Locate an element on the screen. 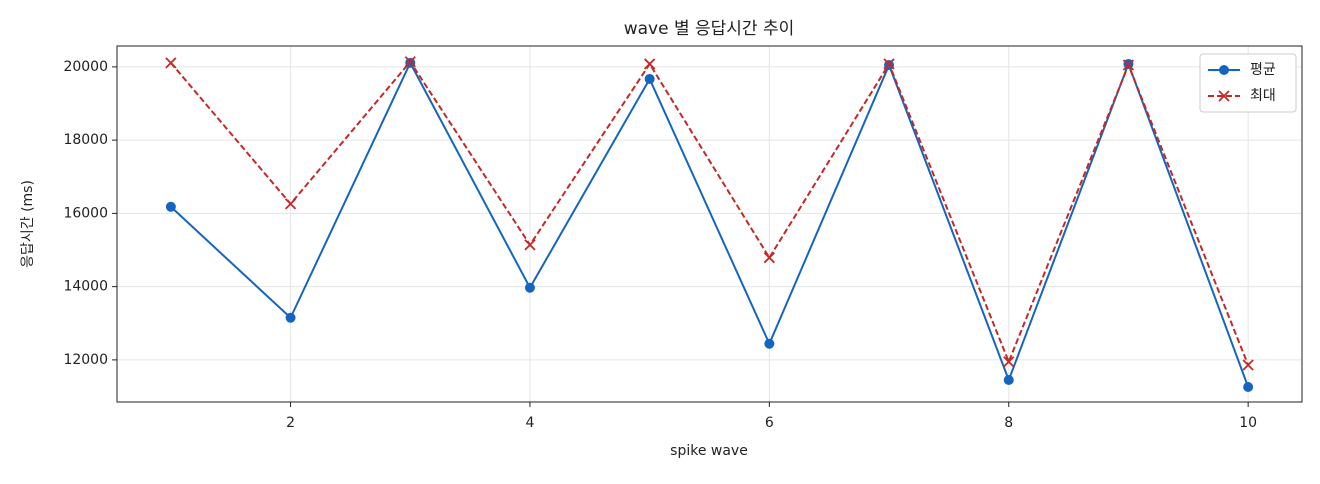 Image resolution: width=1320 pixels, height=484 pixels. y-tick-label: 18000 is located at coordinates (85, 140).